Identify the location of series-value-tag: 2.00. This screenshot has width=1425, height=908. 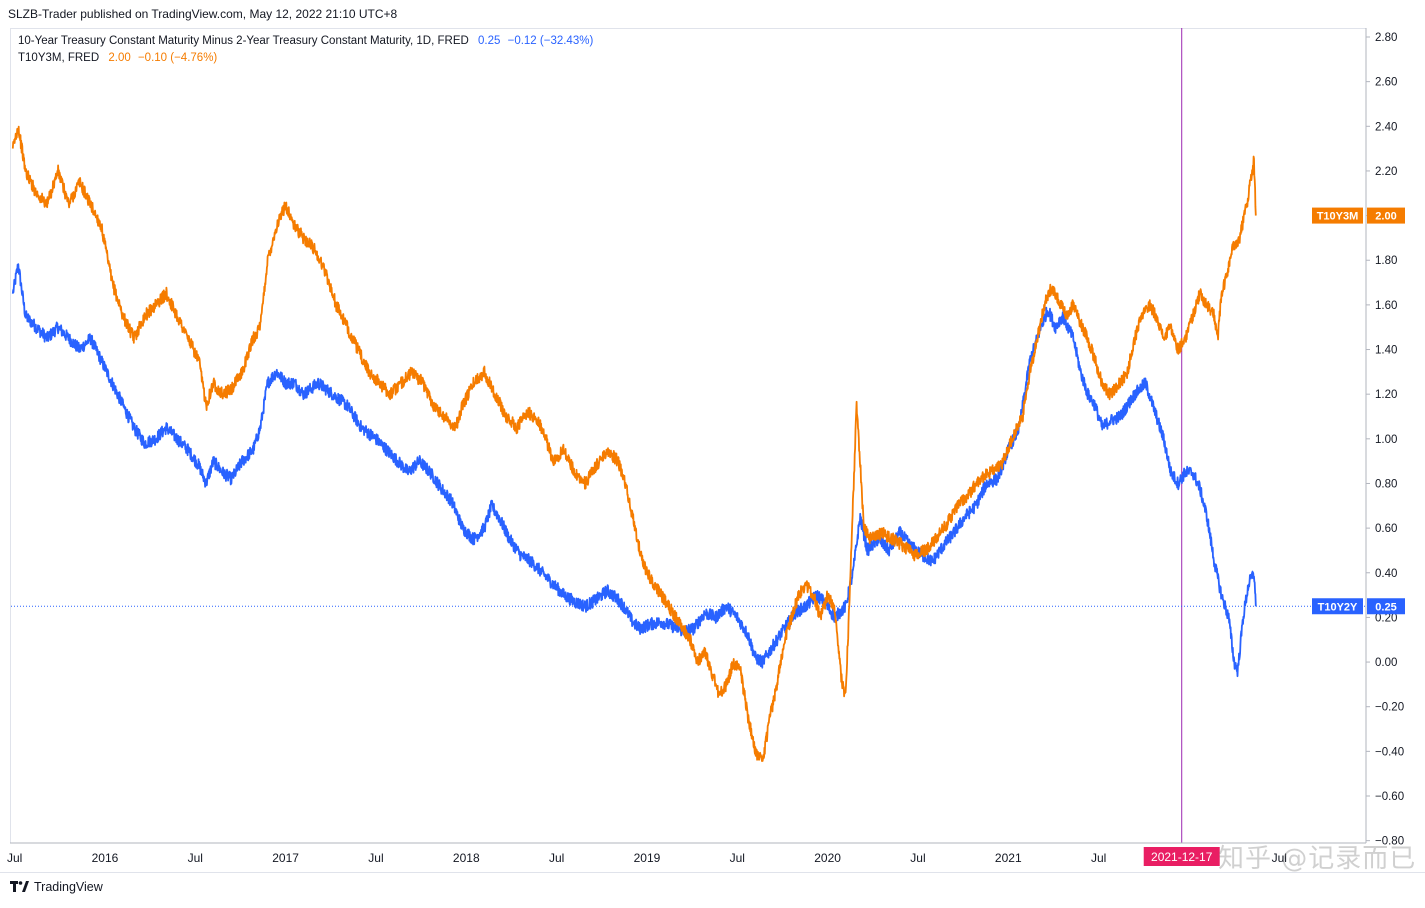
(1385, 217).